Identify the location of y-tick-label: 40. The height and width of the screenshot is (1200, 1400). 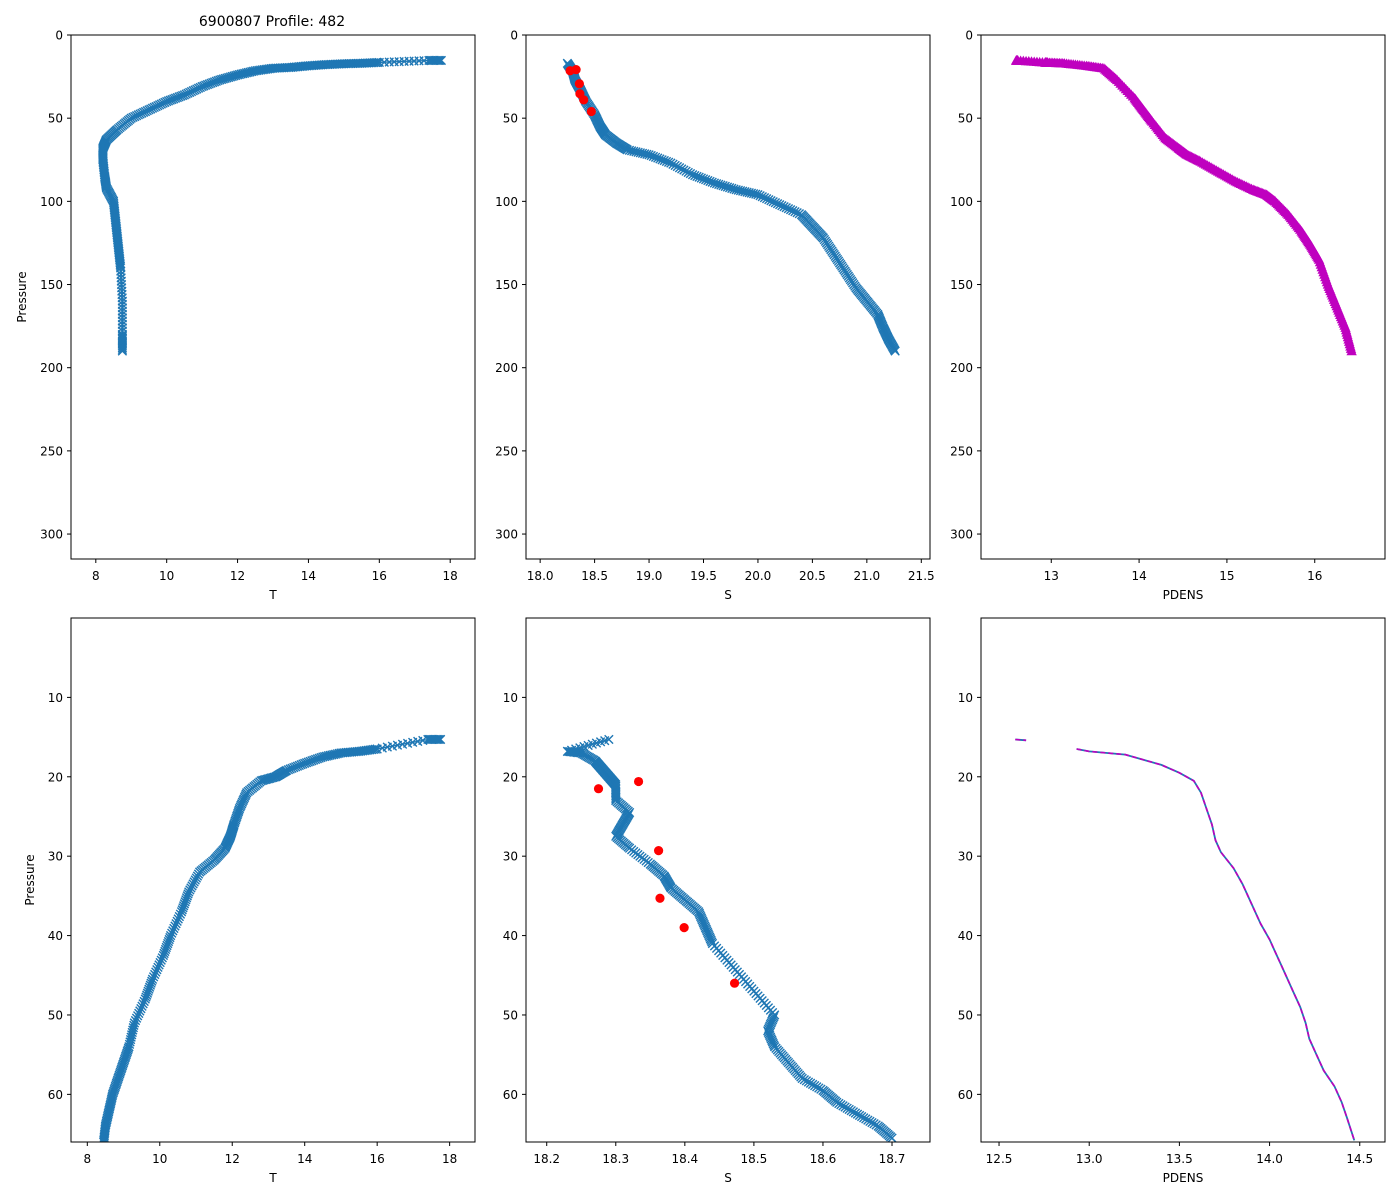
(510, 936).